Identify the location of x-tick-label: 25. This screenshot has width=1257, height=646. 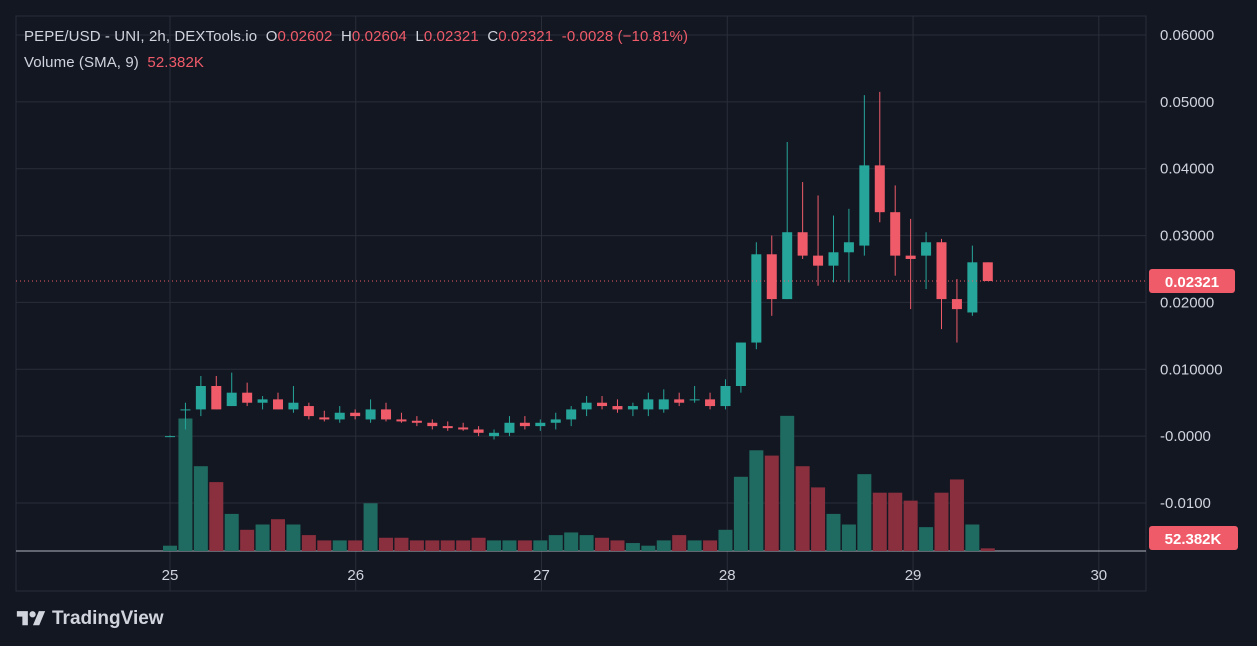
(170, 575).